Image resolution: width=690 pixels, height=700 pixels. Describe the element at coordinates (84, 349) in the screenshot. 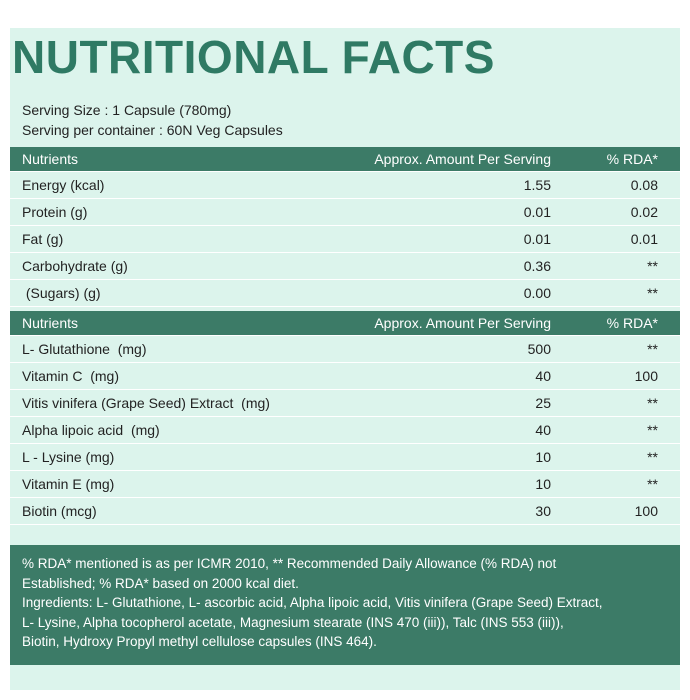

I see `cell: L- Glutathione (mg)` at that location.